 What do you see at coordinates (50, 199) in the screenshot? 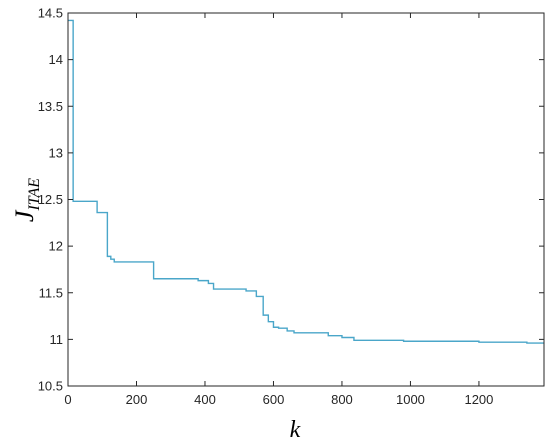
I see `y-tick-label-4: 12.5` at bounding box center [50, 199].